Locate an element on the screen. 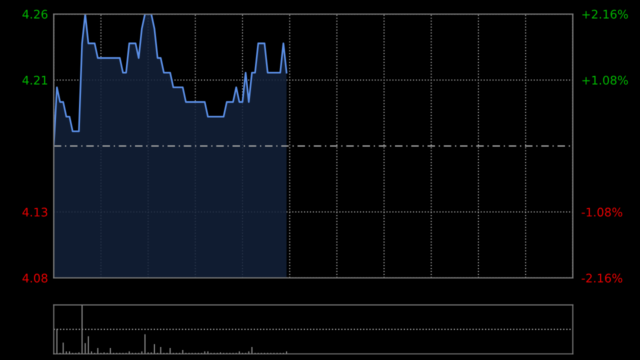 This screenshot has height=360, width=640. y-tick-label: 4.26 is located at coordinates (35, 14).